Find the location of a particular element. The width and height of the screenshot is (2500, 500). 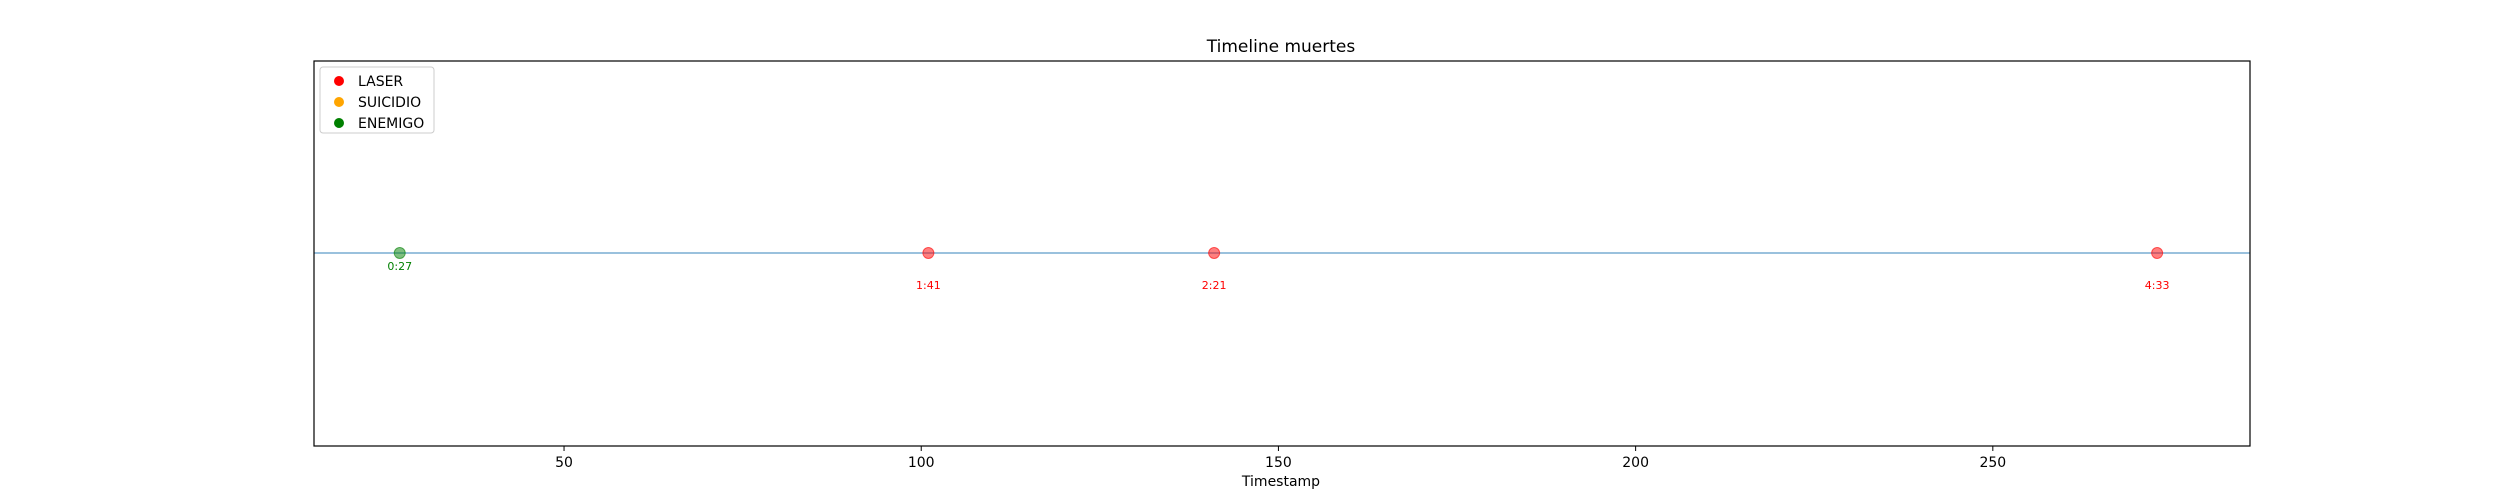

legend-marker-laser is located at coordinates (339, 81).